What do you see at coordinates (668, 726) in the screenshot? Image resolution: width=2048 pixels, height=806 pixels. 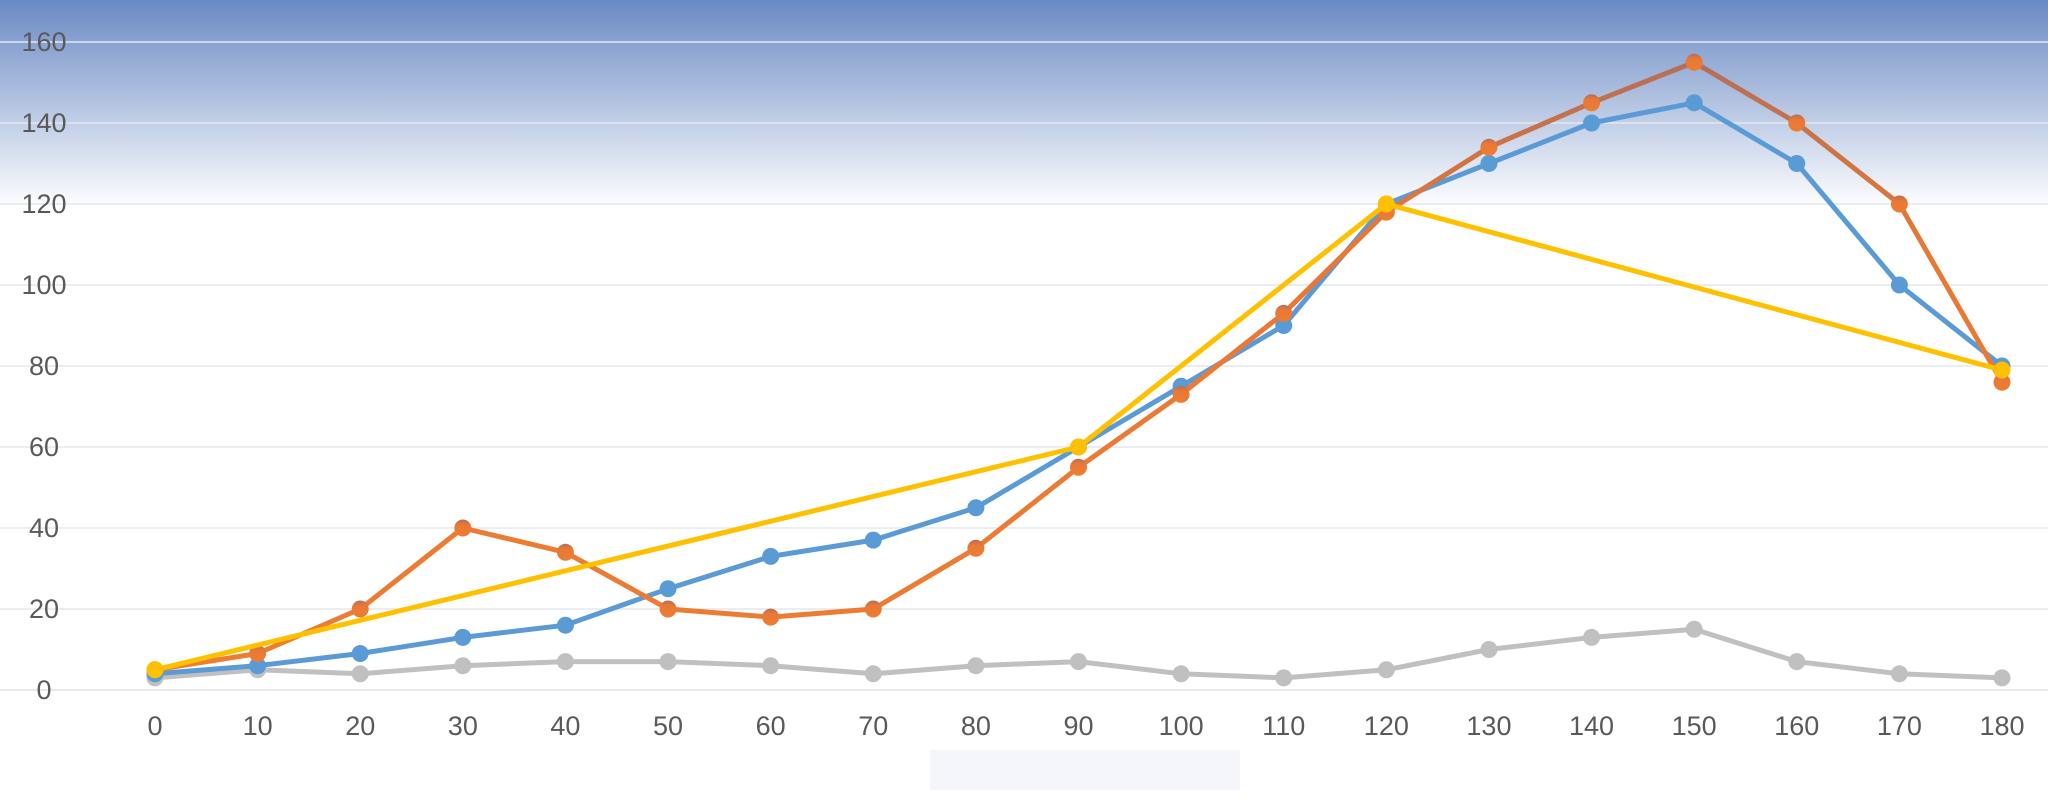 I see `x-tick-label: 50` at bounding box center [668, 726].